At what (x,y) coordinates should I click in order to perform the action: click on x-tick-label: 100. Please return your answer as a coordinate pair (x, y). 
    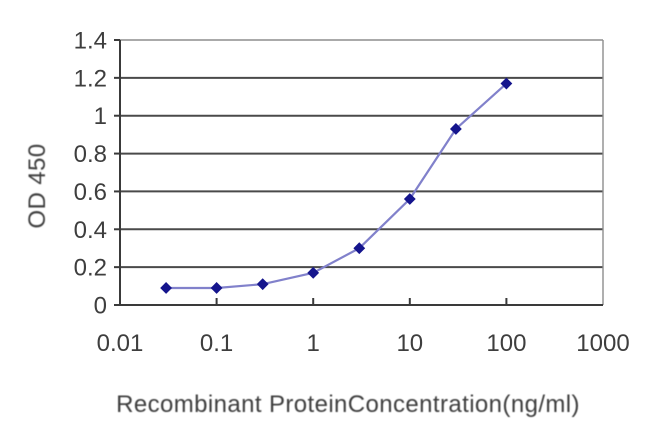
    Looking at the image, I should click on (506, 343).